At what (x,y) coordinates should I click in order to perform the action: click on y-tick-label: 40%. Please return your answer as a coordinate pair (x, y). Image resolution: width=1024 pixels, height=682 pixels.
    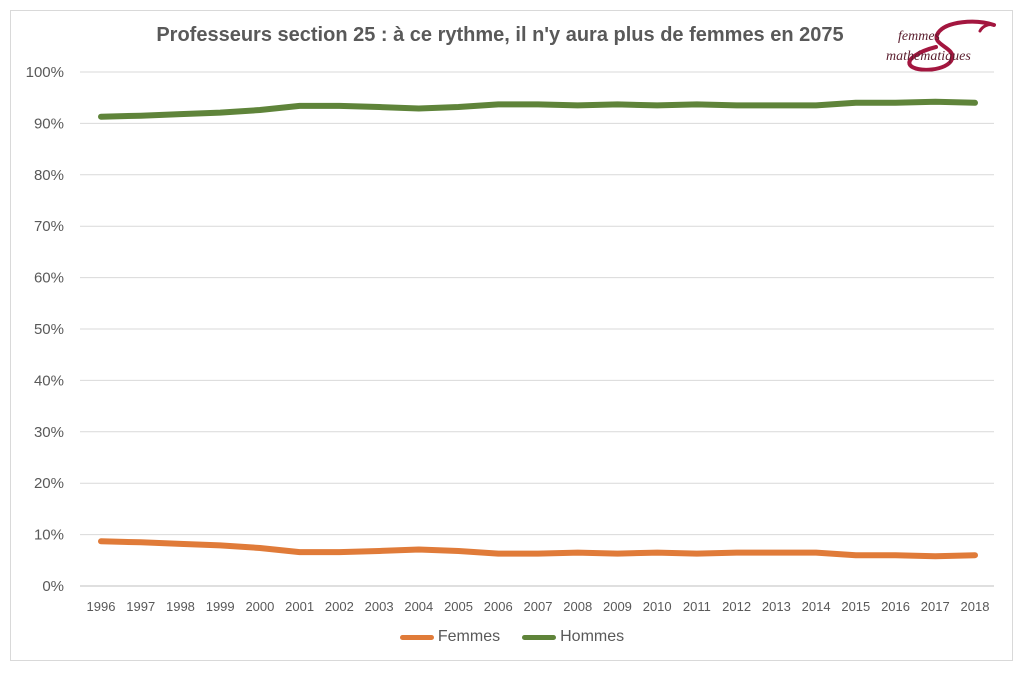
    Looking at the image, I should click on (49, 380).